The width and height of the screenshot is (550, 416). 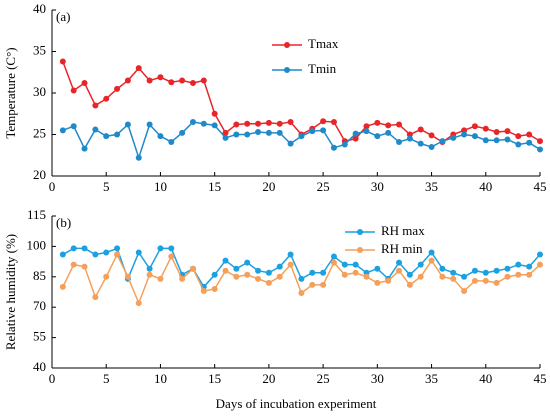 I want to click on panel-label: (b), so click(x=63, y=222).